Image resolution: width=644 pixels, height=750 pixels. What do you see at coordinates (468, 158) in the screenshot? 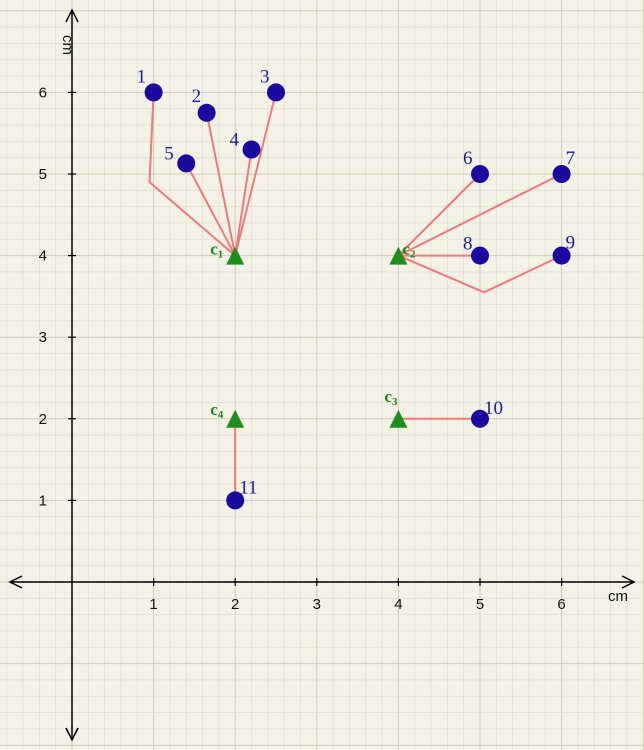
I see `data-point-label-6: 6` at bounding box center [468, 158].